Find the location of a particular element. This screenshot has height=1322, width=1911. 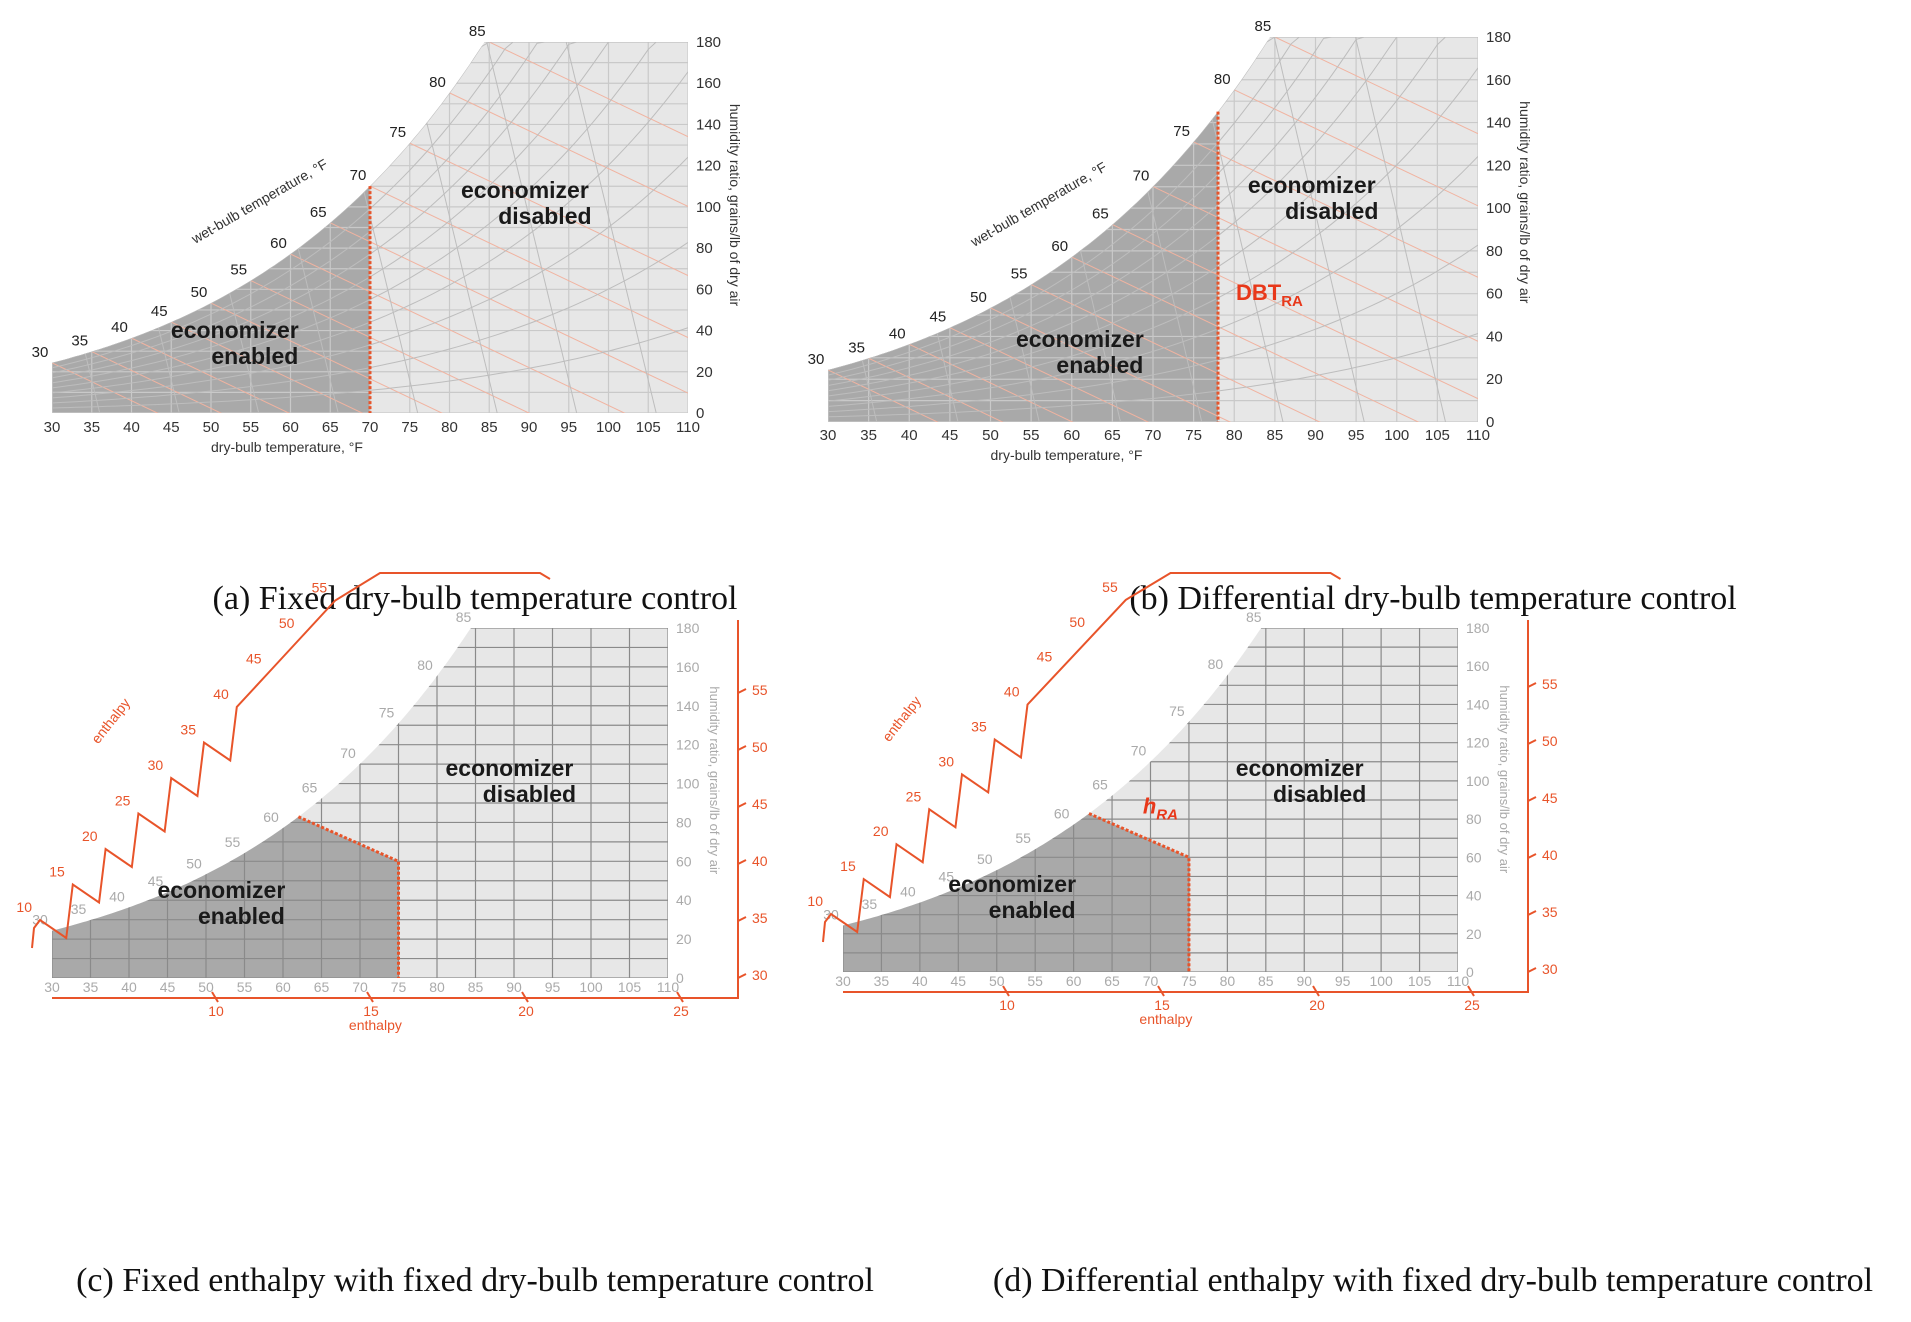

enthalpy-right-tick-label: 35 is located at coordinates (760, 918).